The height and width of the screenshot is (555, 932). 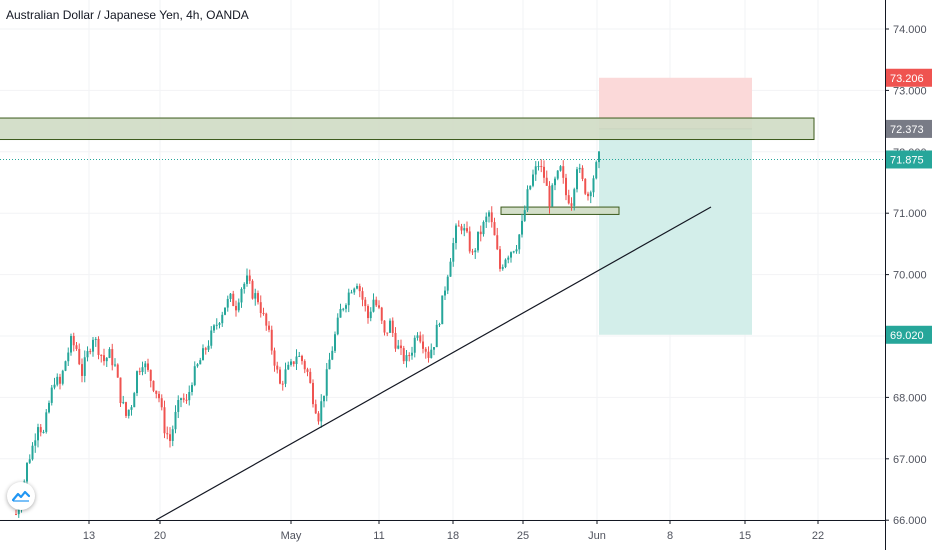 I want to click on price-label-text: 72.373, so click(x=907, y=130).